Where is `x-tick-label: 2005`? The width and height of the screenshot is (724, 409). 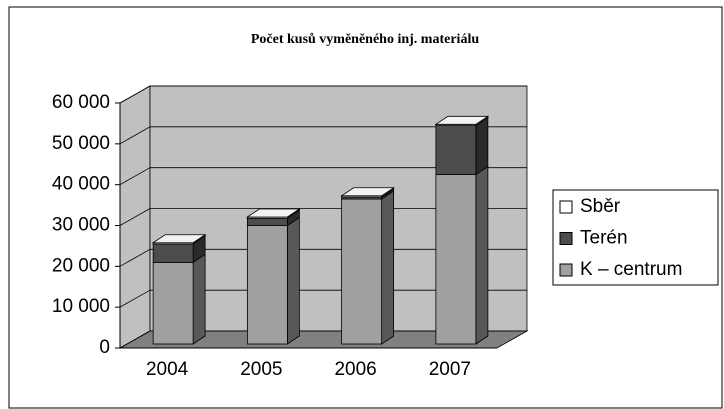
x-tick-label: 2005 is located at coordinates (261, 369).